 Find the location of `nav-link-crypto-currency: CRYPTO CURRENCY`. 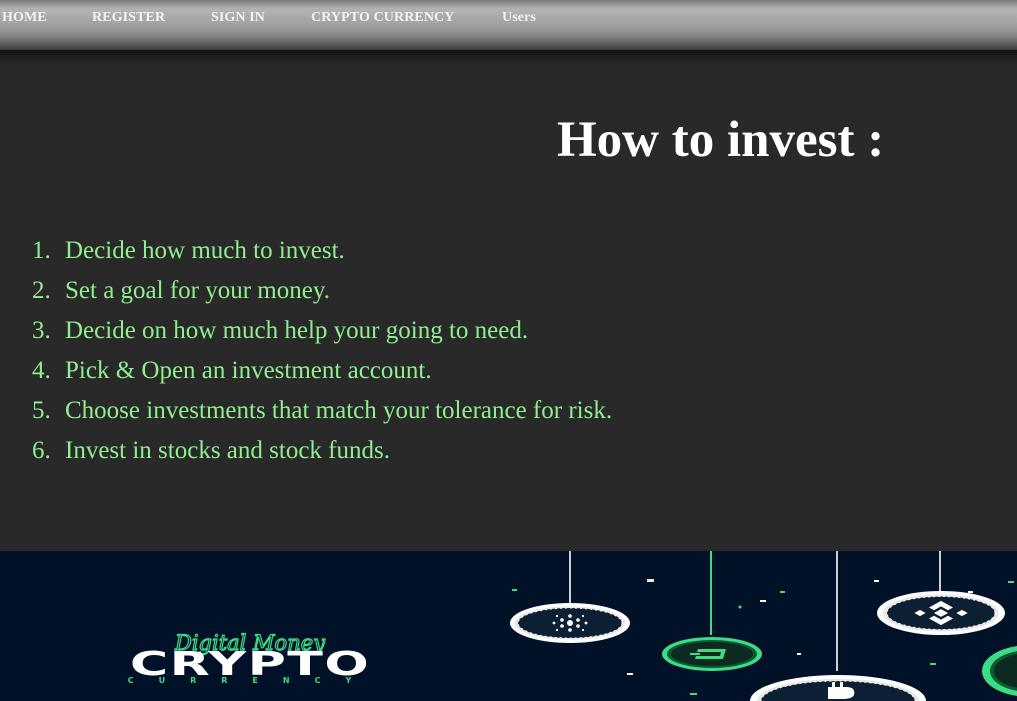

nav-link-crypto-currency: CRYPTO CURRENCY is located at coordinates (383, 17).